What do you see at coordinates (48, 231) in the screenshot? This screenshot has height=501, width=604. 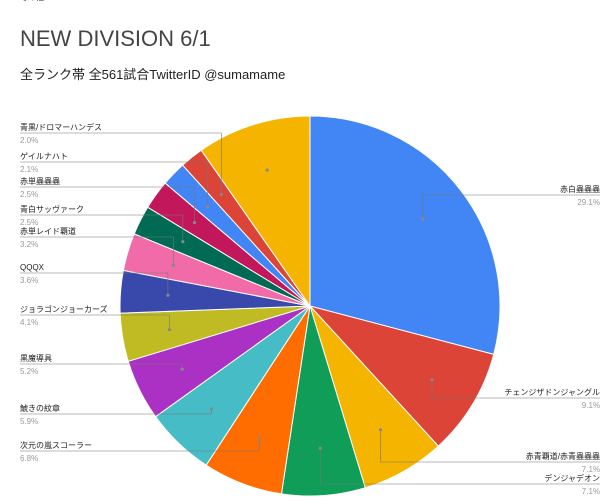 I see `slice-label-name-9: 赤単レイド覇道` at bounding box center [48, 231].